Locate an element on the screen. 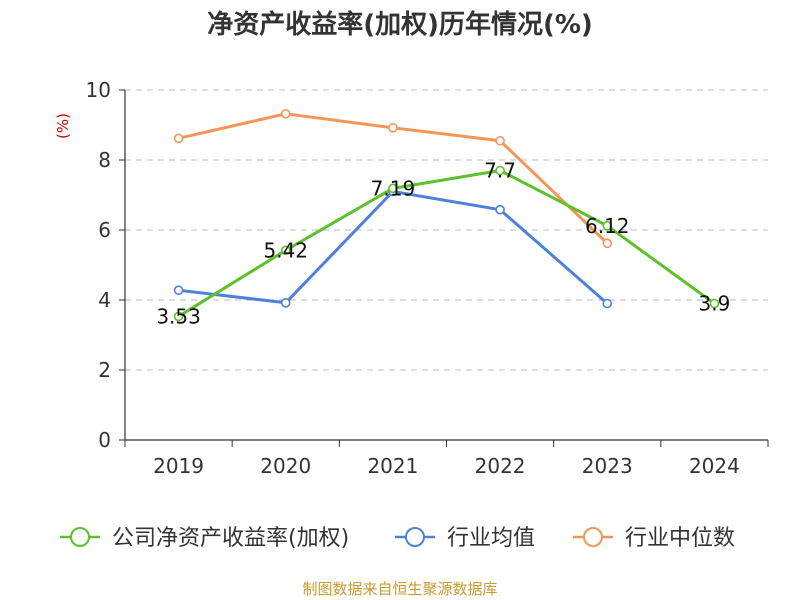  legend-label: 公司净资产收益率(加权) is located at coordinates (230, 538).